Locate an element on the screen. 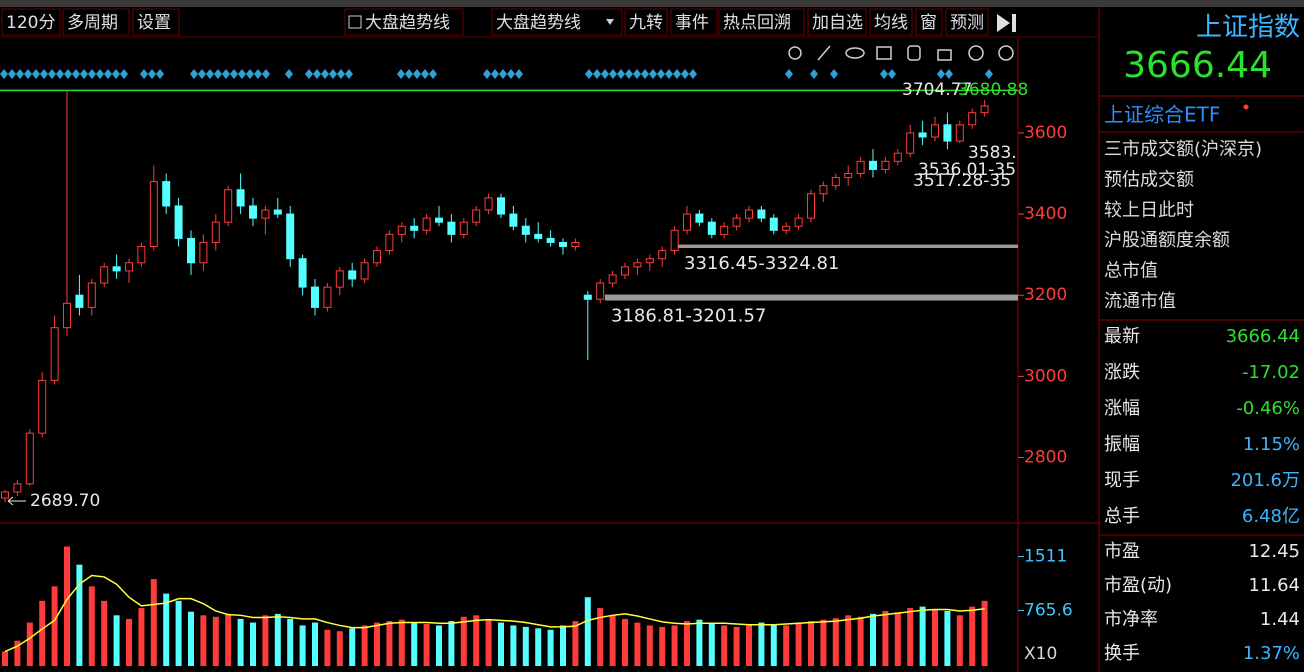  toolbar-label: 九转 is located at coordinates (646, 23).